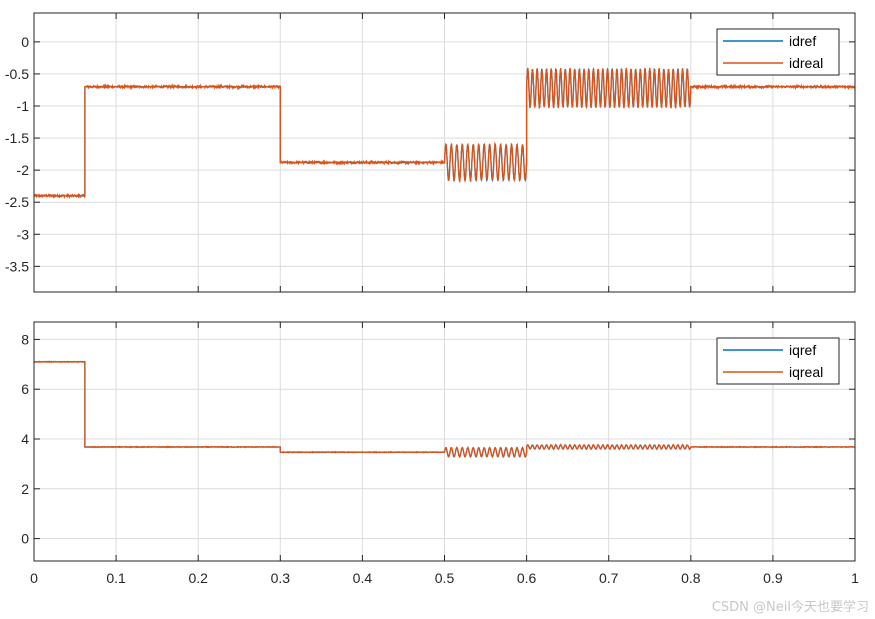  What do you see at coordinates (116, 578) in the screenshot?
I see `x-tick-label: 0.1` at bounding box center [116, 578].